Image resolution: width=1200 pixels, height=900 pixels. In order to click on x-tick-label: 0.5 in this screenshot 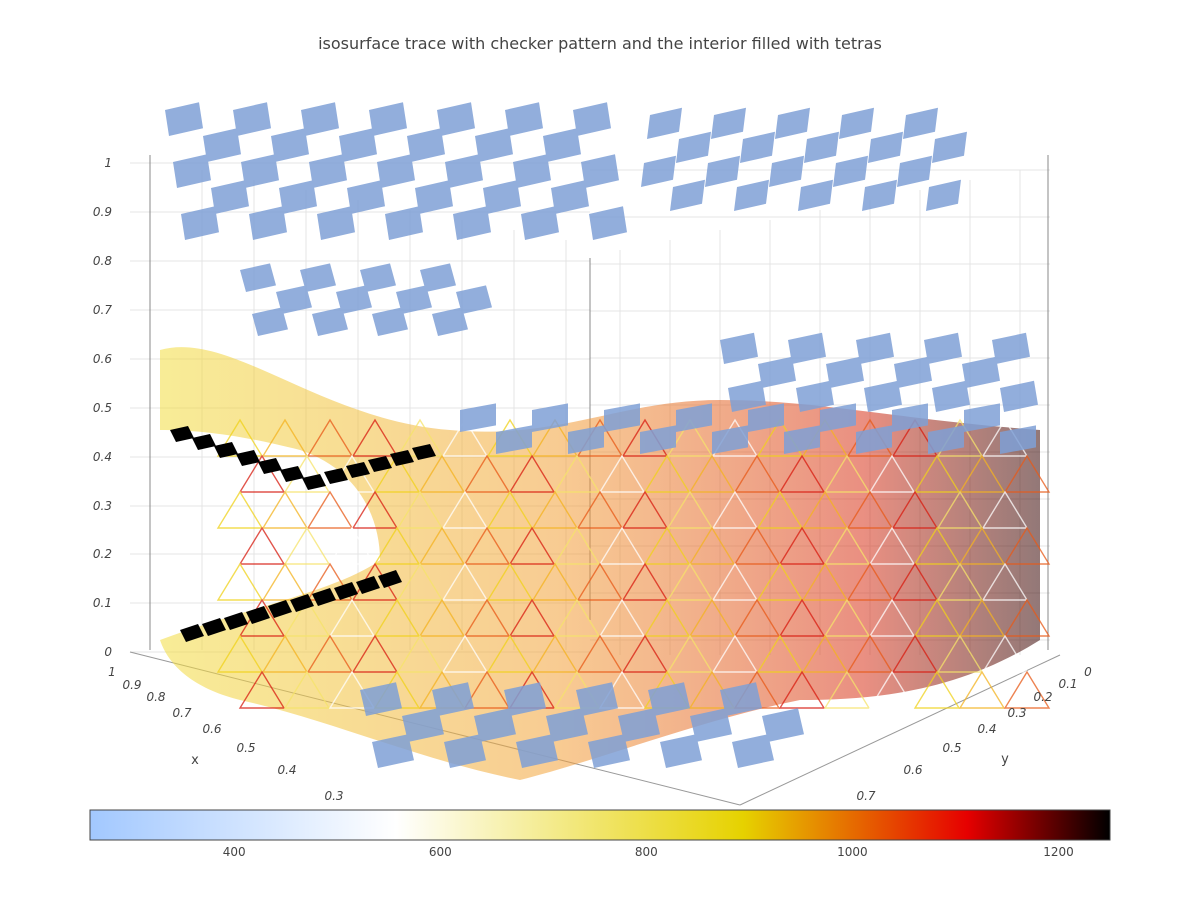, I will do `click(245, 748)`.